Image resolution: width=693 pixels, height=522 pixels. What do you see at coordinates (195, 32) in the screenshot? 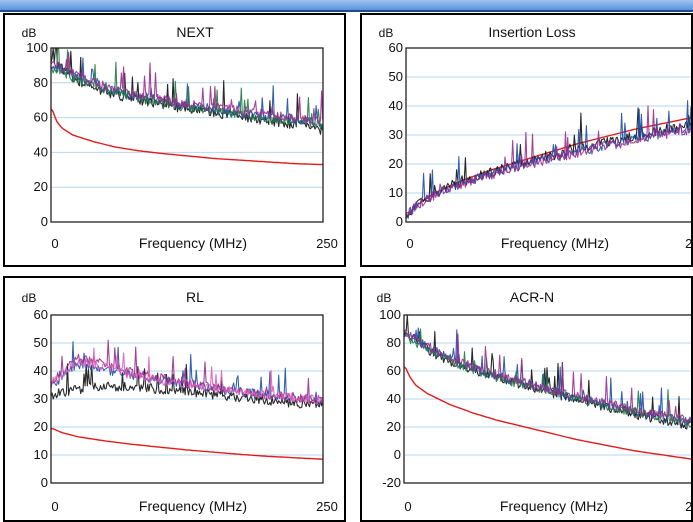
I see `chart-title: NEXT` at bounding box center [195, 32].